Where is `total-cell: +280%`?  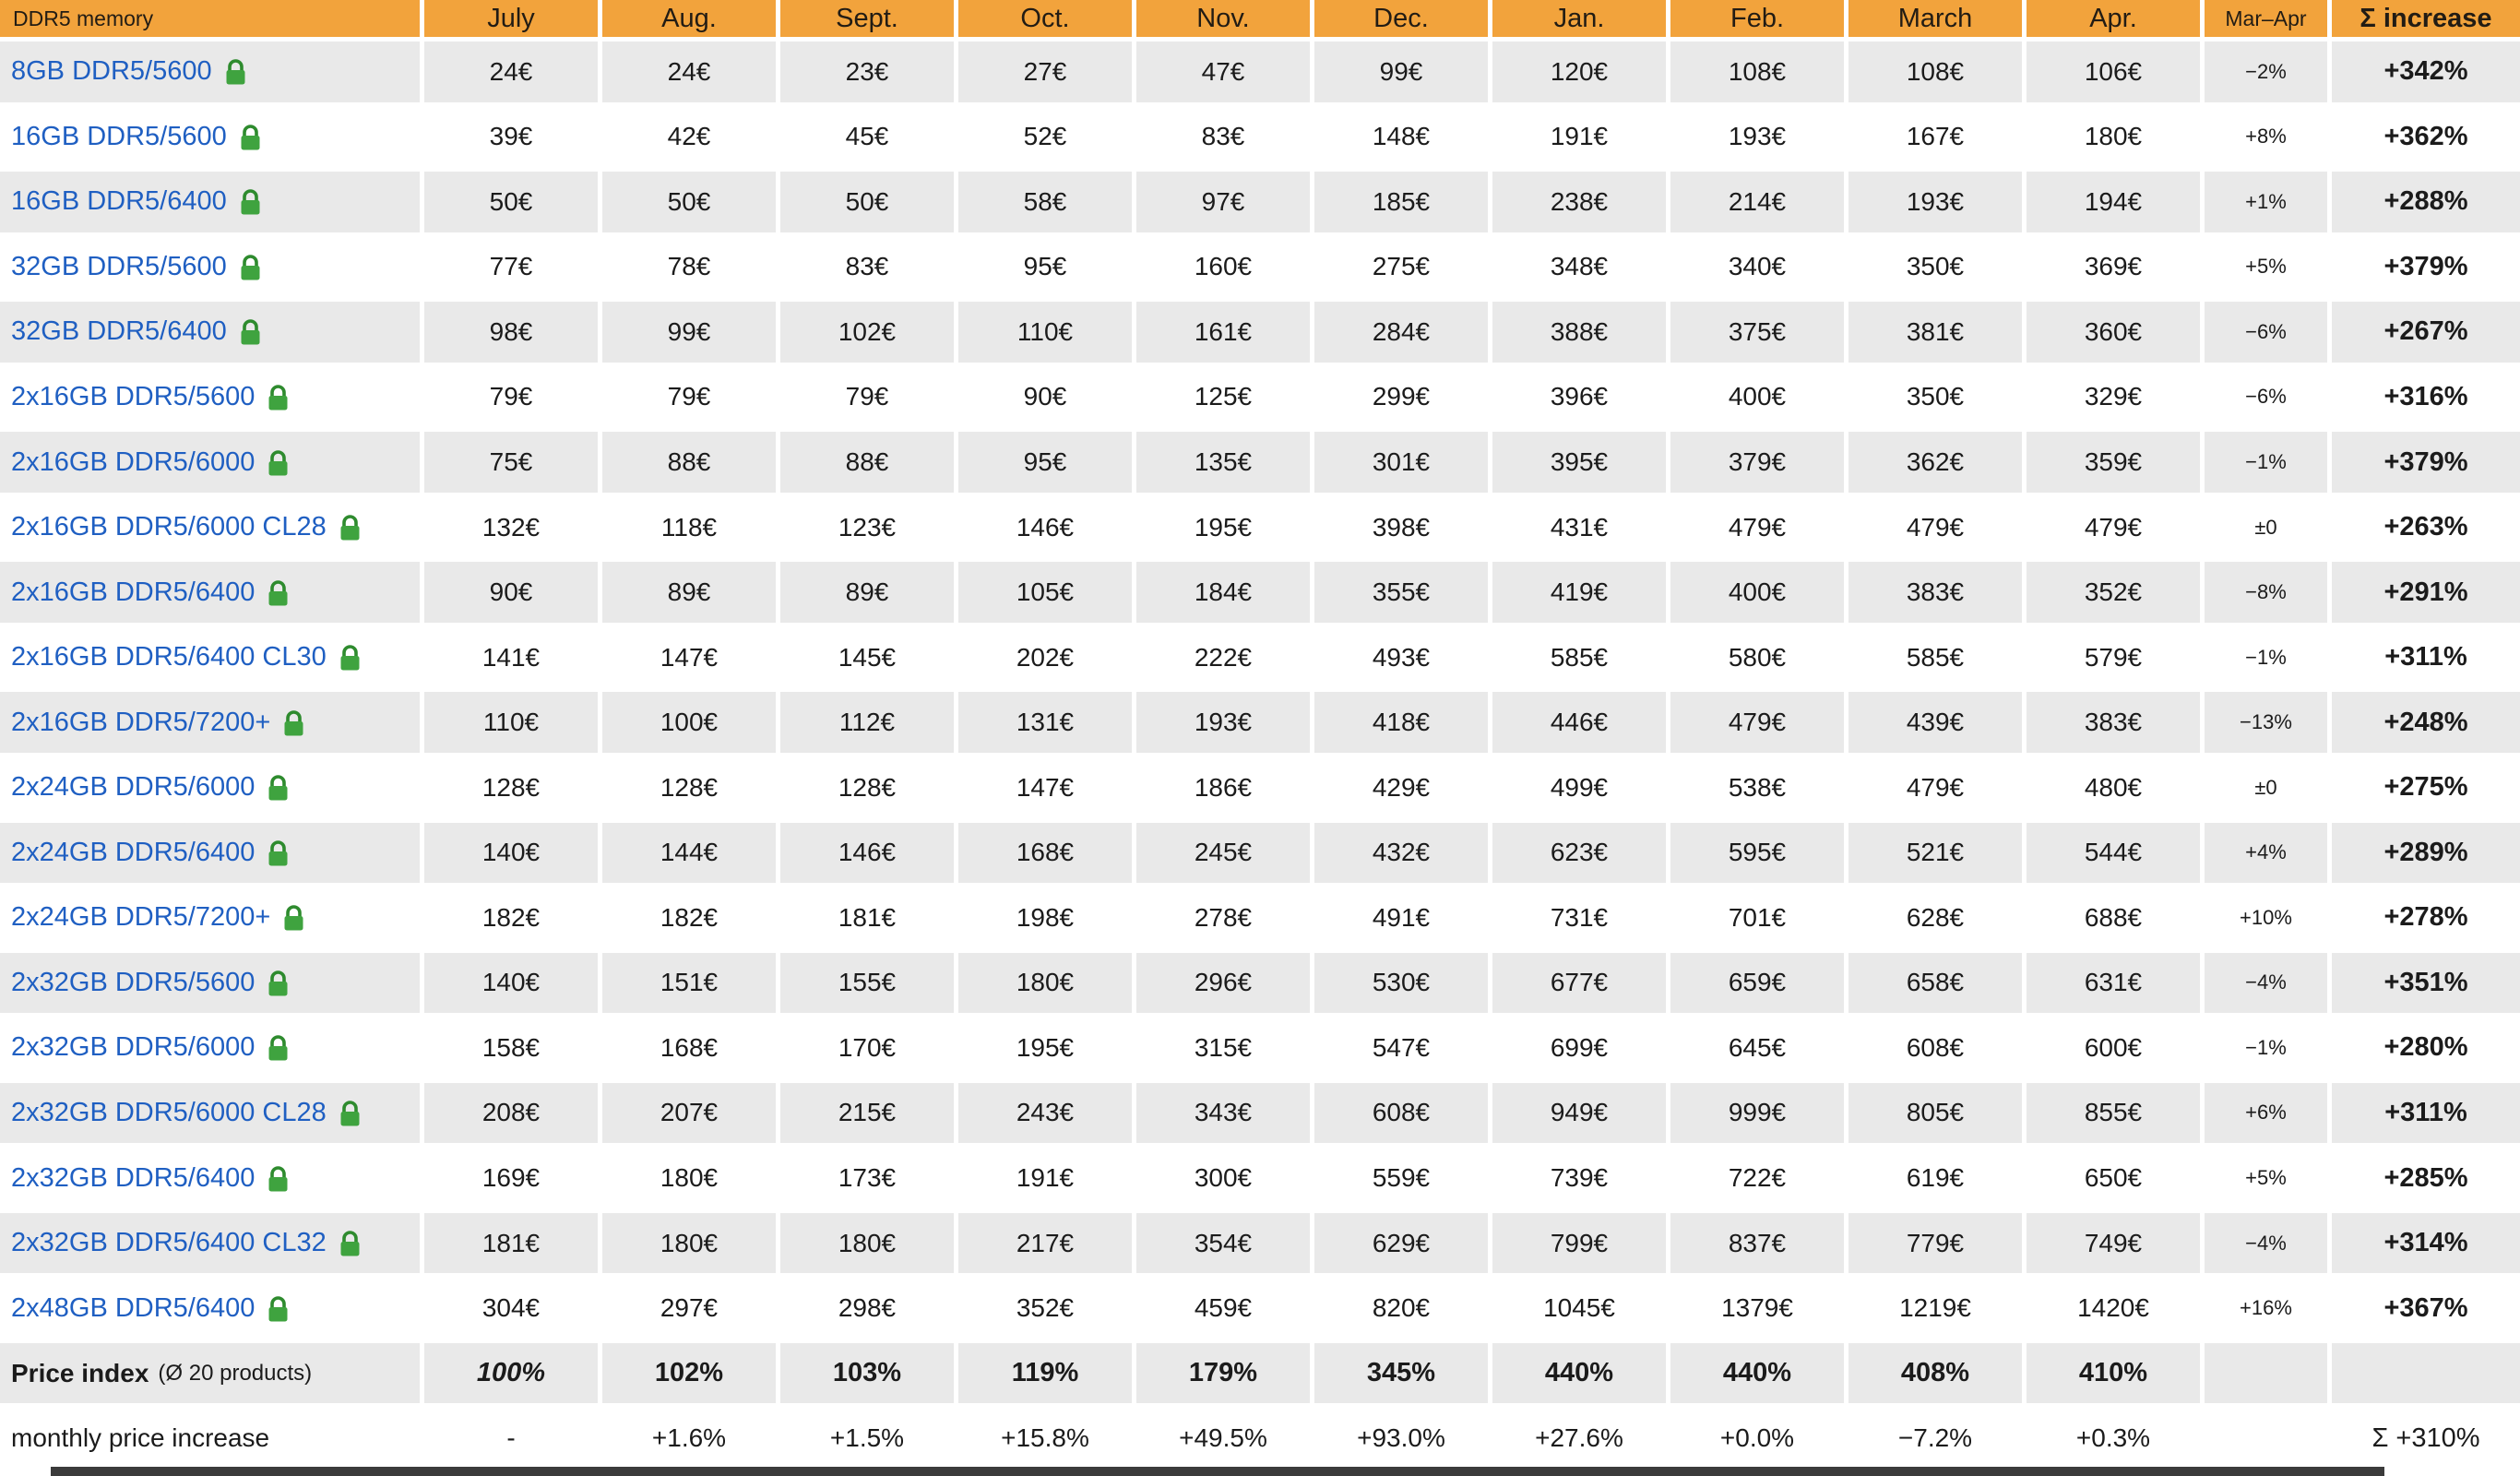
total-cell: +280% is located at coordinates (2425, 1047).